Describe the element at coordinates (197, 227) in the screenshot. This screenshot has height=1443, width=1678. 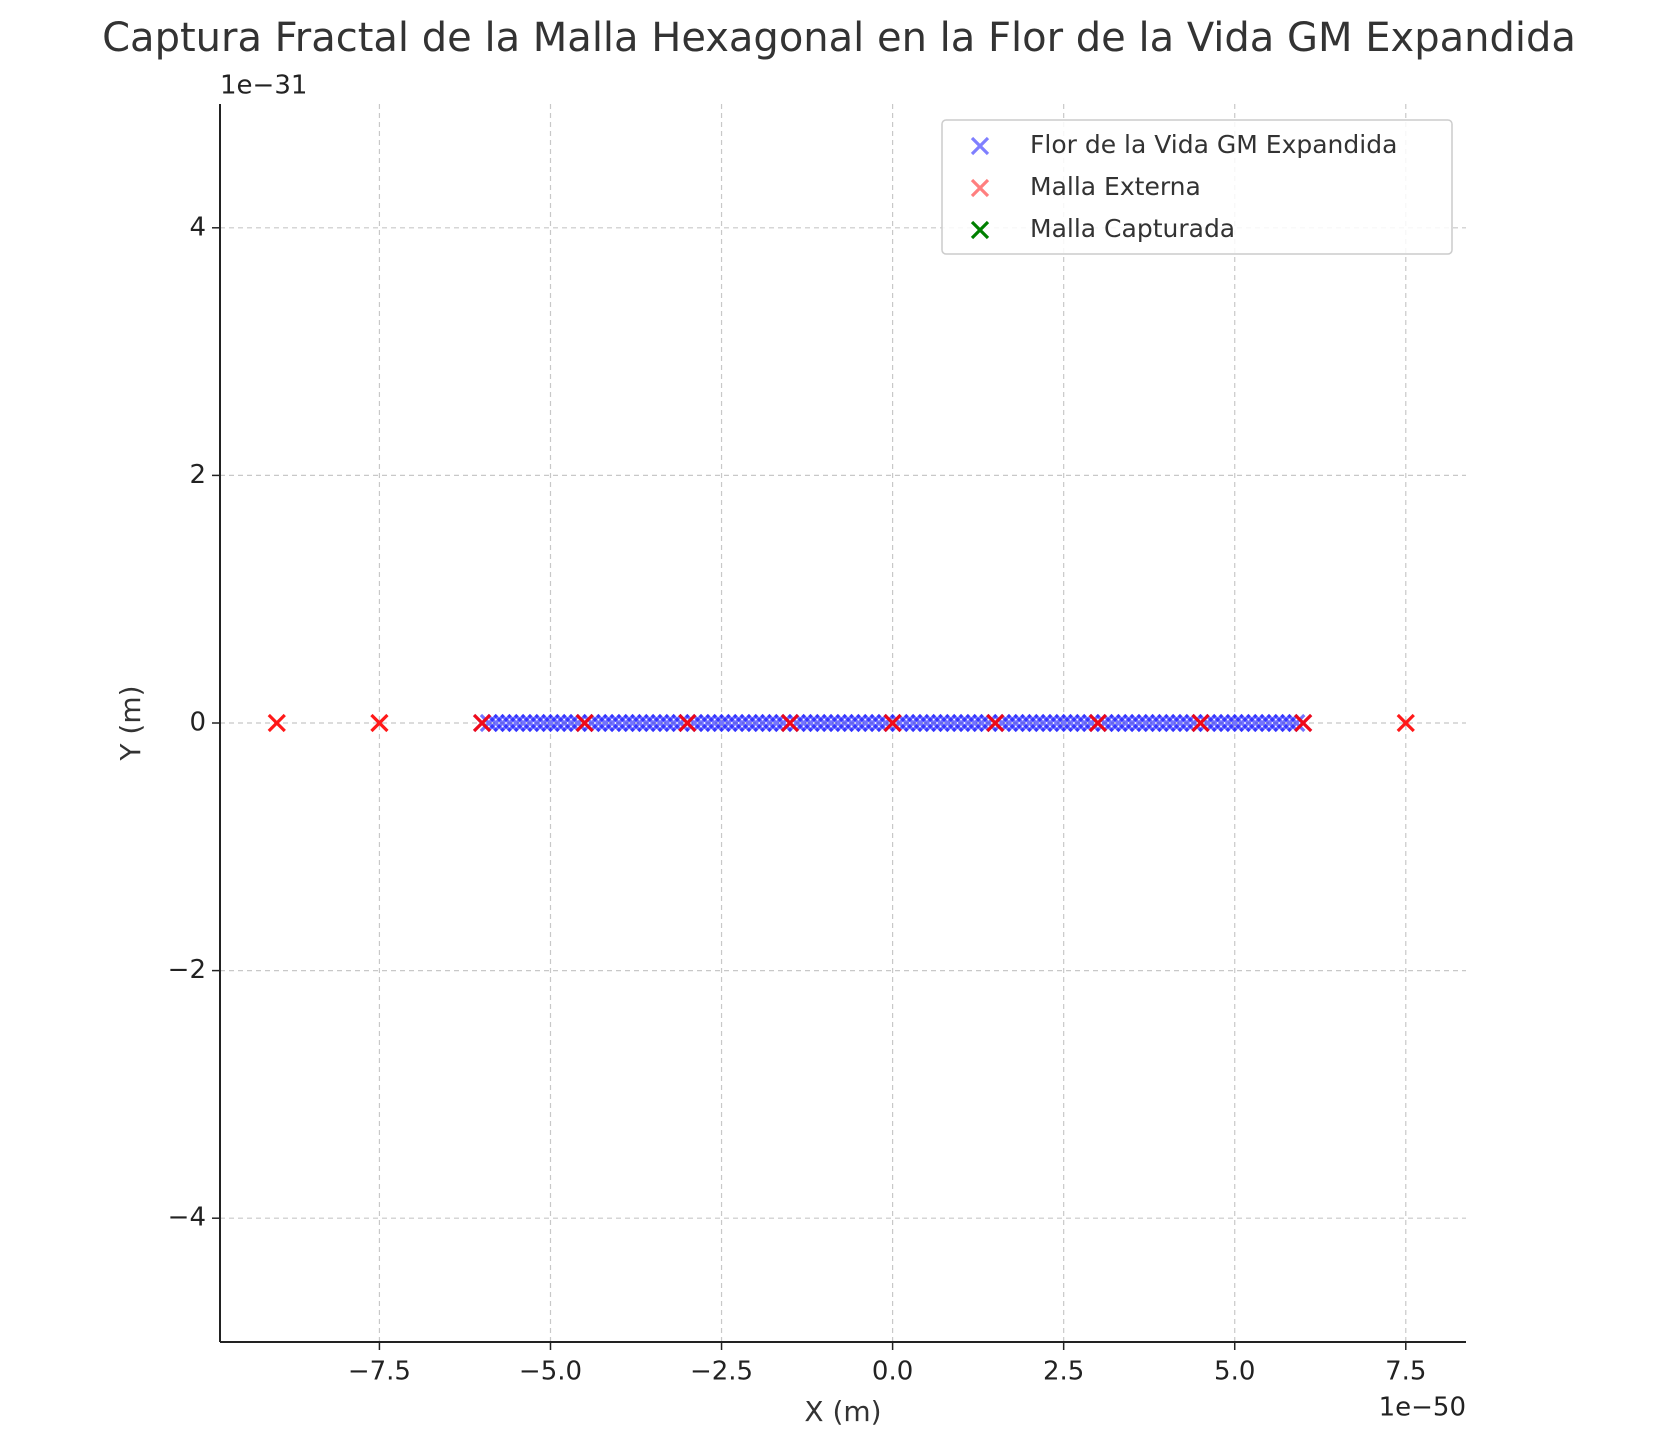
I see `y-tick-label: 4` at that location.